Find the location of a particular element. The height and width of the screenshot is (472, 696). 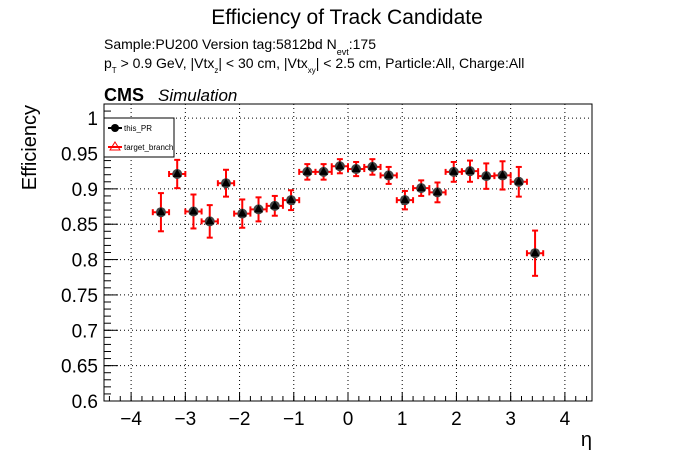

x-tick-label: −1 is located at coordinates (294, 419).